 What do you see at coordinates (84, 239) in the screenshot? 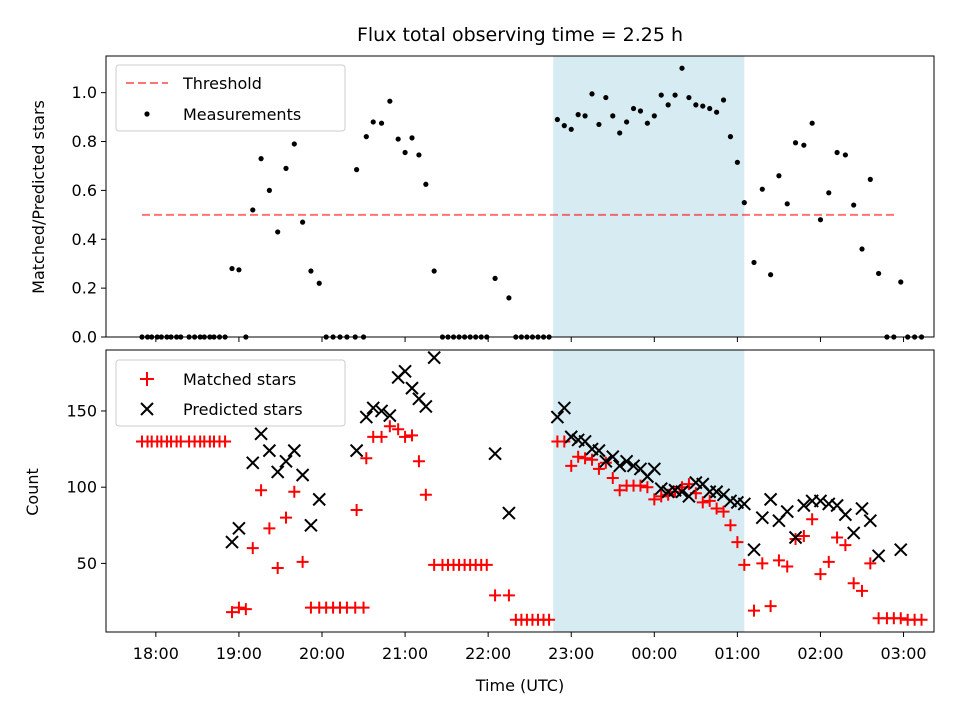
I see `y-tick-label-top: 0.4` at bounding box center [84, 239].